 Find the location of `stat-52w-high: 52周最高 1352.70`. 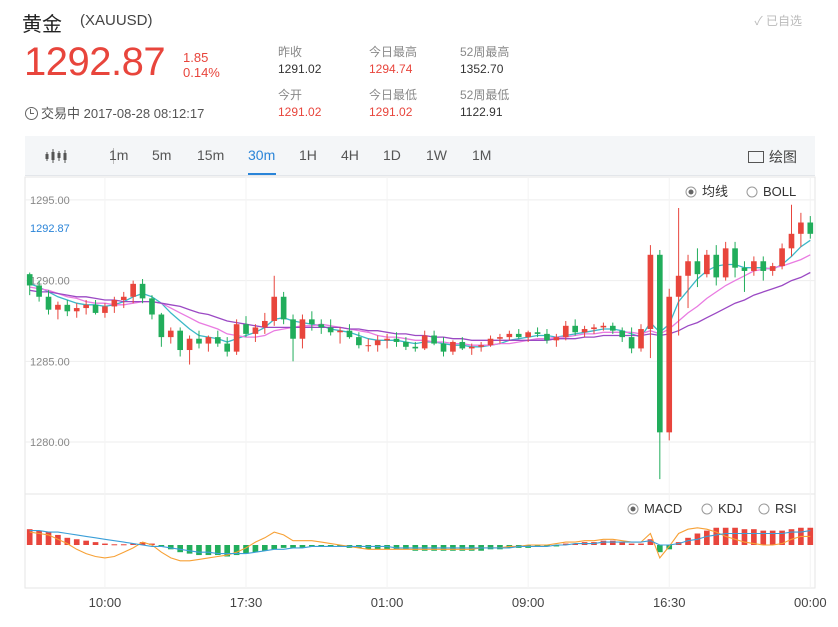

stat-52w-high: 52周最高 1352.70 is located at coordinates (484, 61).